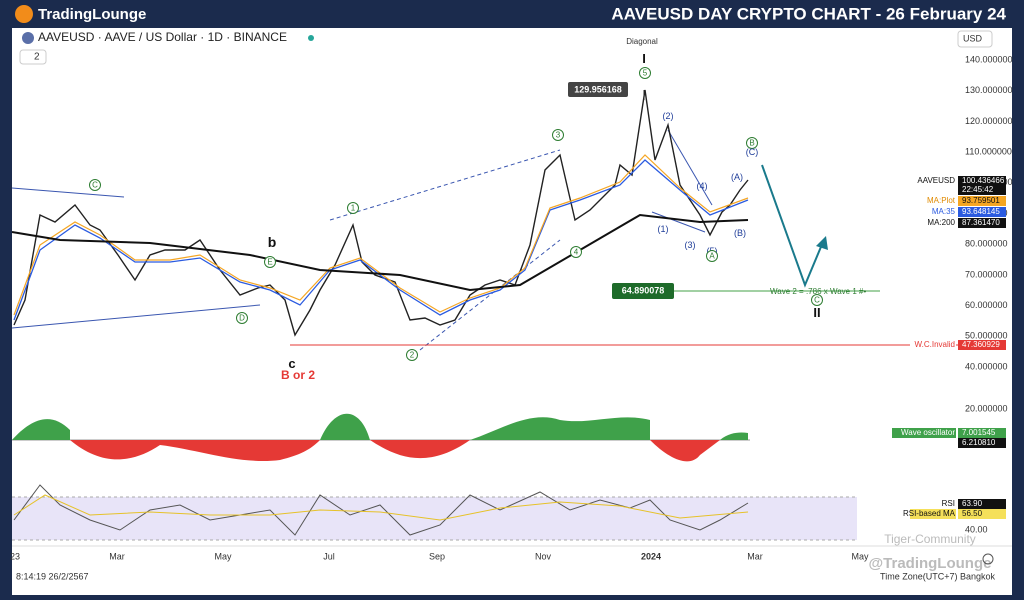  I want to click on oscillator-axis-label: 20.000000, so click(986, 408).